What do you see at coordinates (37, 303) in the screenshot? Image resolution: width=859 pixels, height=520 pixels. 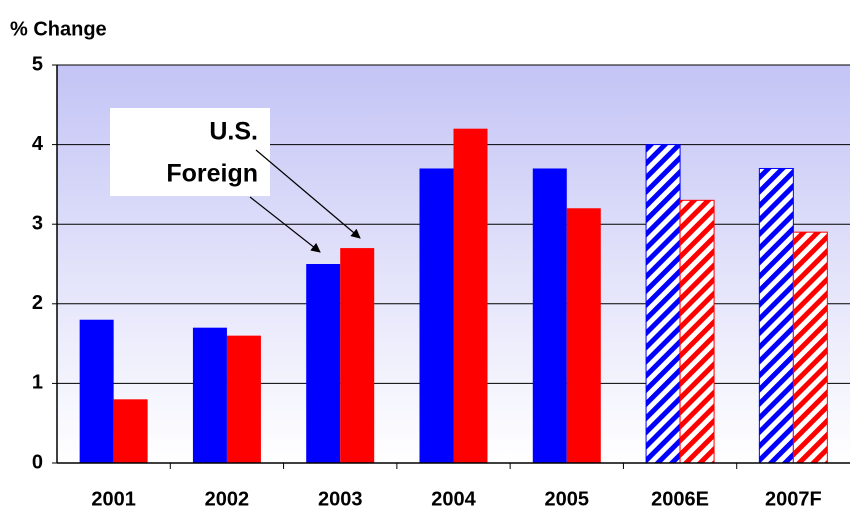 I see `y-tick-label: 2` at bounding box center [37, 303].